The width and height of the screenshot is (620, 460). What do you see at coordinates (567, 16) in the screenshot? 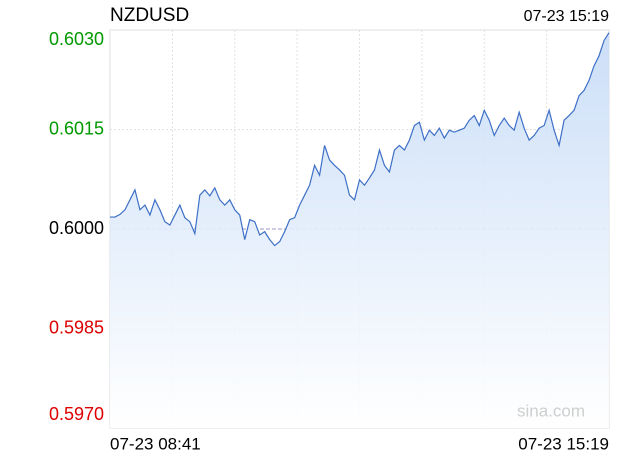
I see `current-time: 07-23 15:19` at bounding box center [567, 16].